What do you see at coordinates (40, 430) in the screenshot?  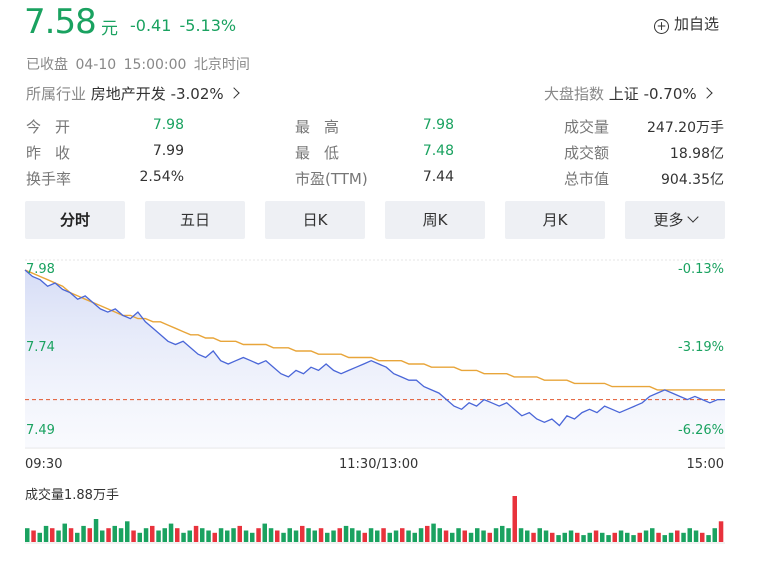 I see `y-tick-left-bottom: 7.49` at bounding box center [40, 430].